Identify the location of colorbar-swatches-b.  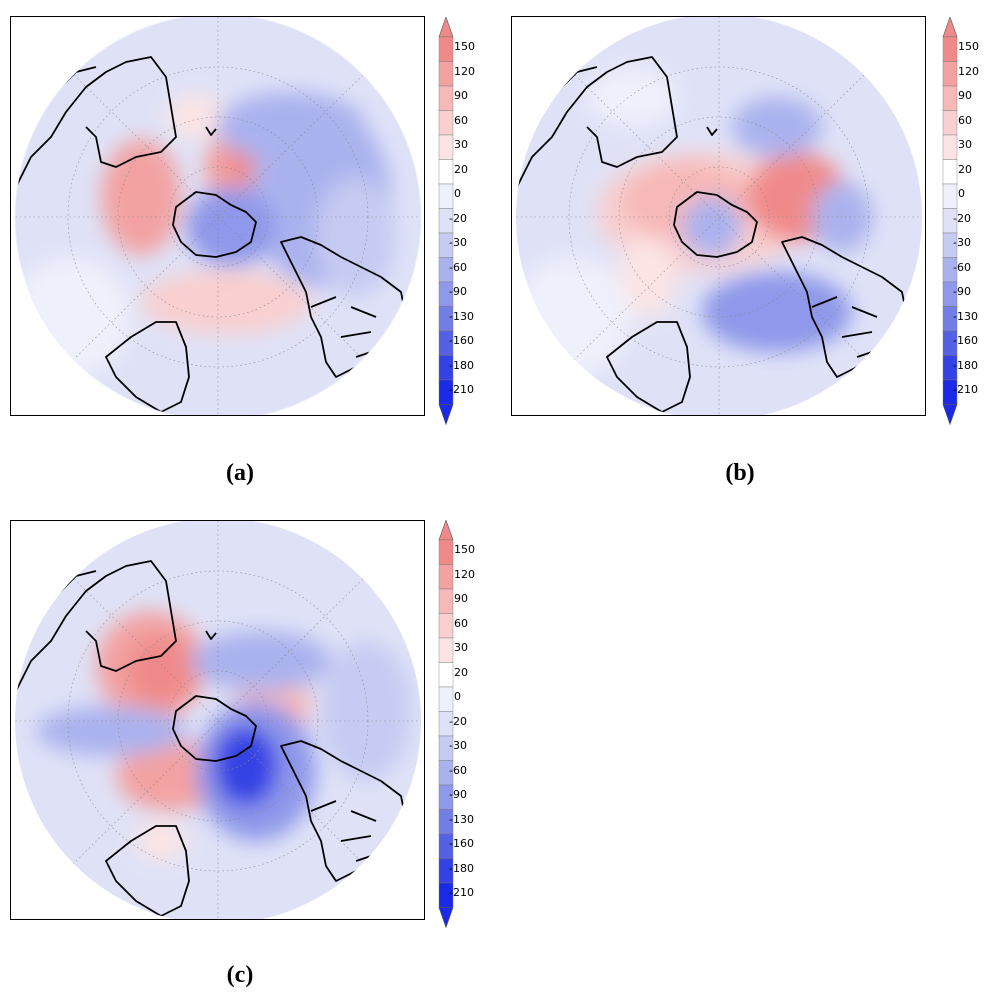
(950, 221).